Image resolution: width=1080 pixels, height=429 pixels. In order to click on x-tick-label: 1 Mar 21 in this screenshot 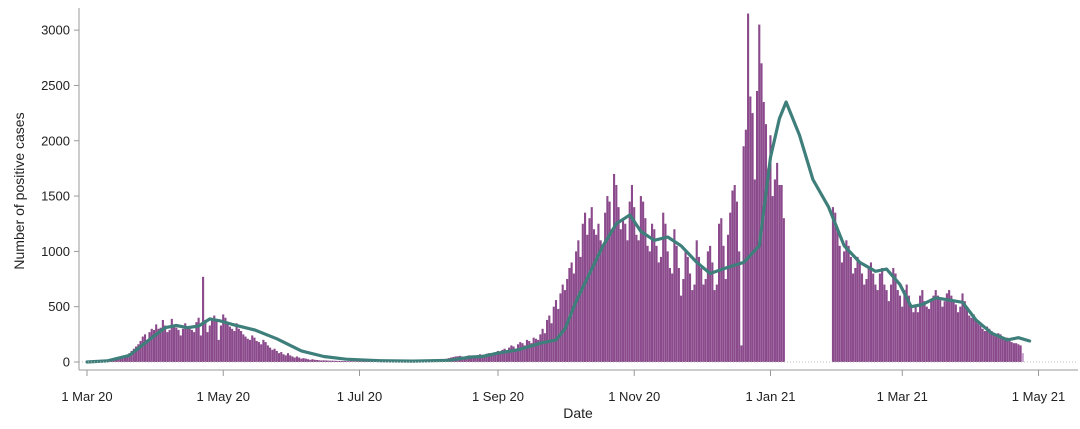, I will do `click(902, 396)`.